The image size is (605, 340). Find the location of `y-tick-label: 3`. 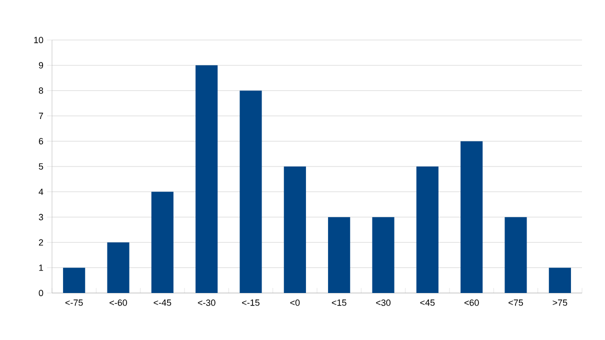

y-tick-label: 3 is located at coordinates (41, 217).